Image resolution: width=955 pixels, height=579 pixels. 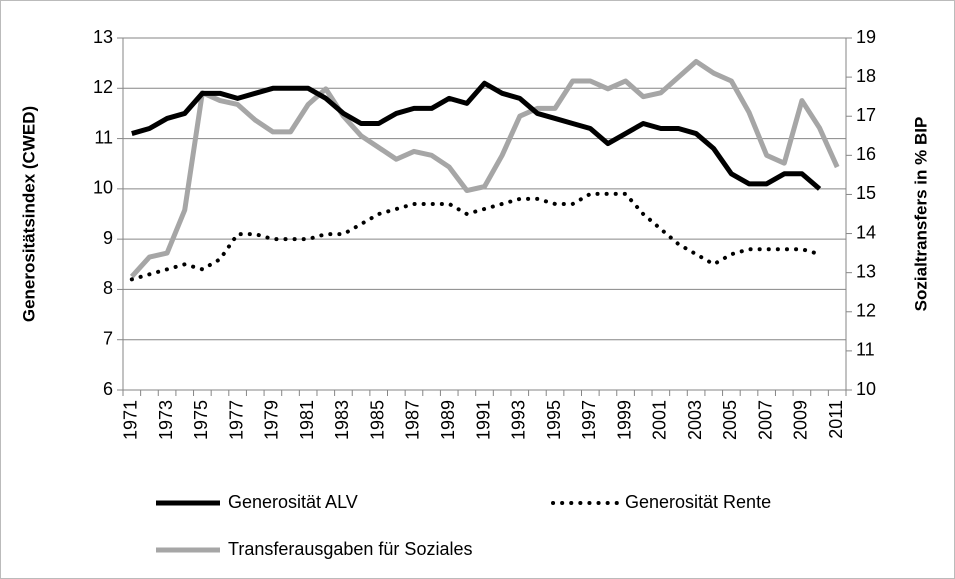 I want to click on y-tick-label: 12, so click(x=103, y=87).